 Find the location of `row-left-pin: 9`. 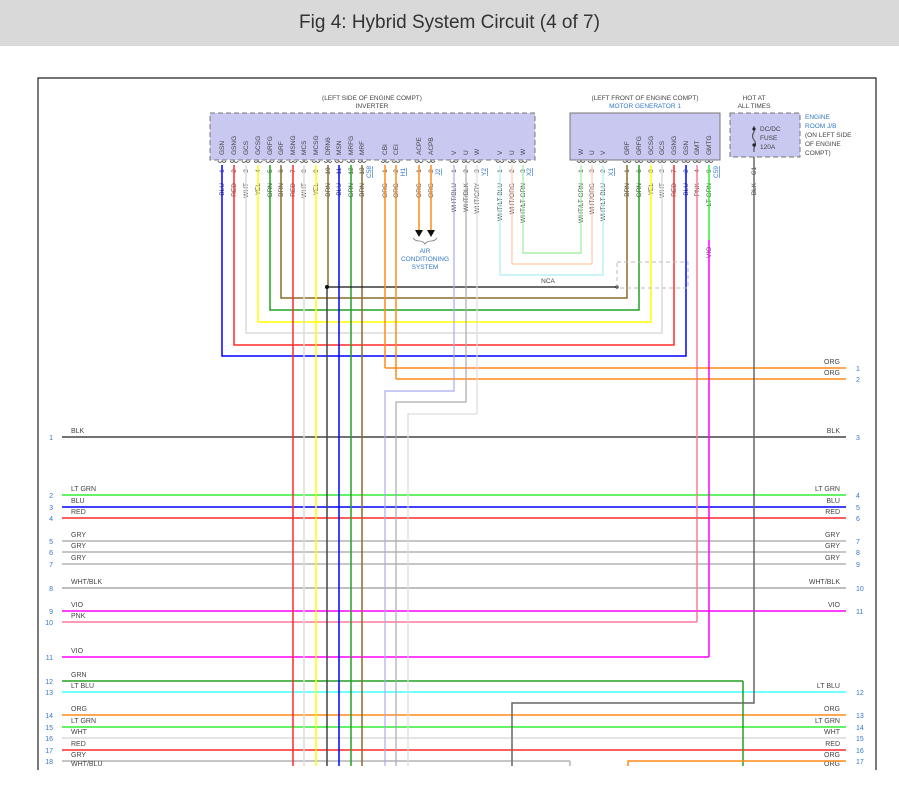

row-left-pin: 9 is located at coordinates (51, 612).